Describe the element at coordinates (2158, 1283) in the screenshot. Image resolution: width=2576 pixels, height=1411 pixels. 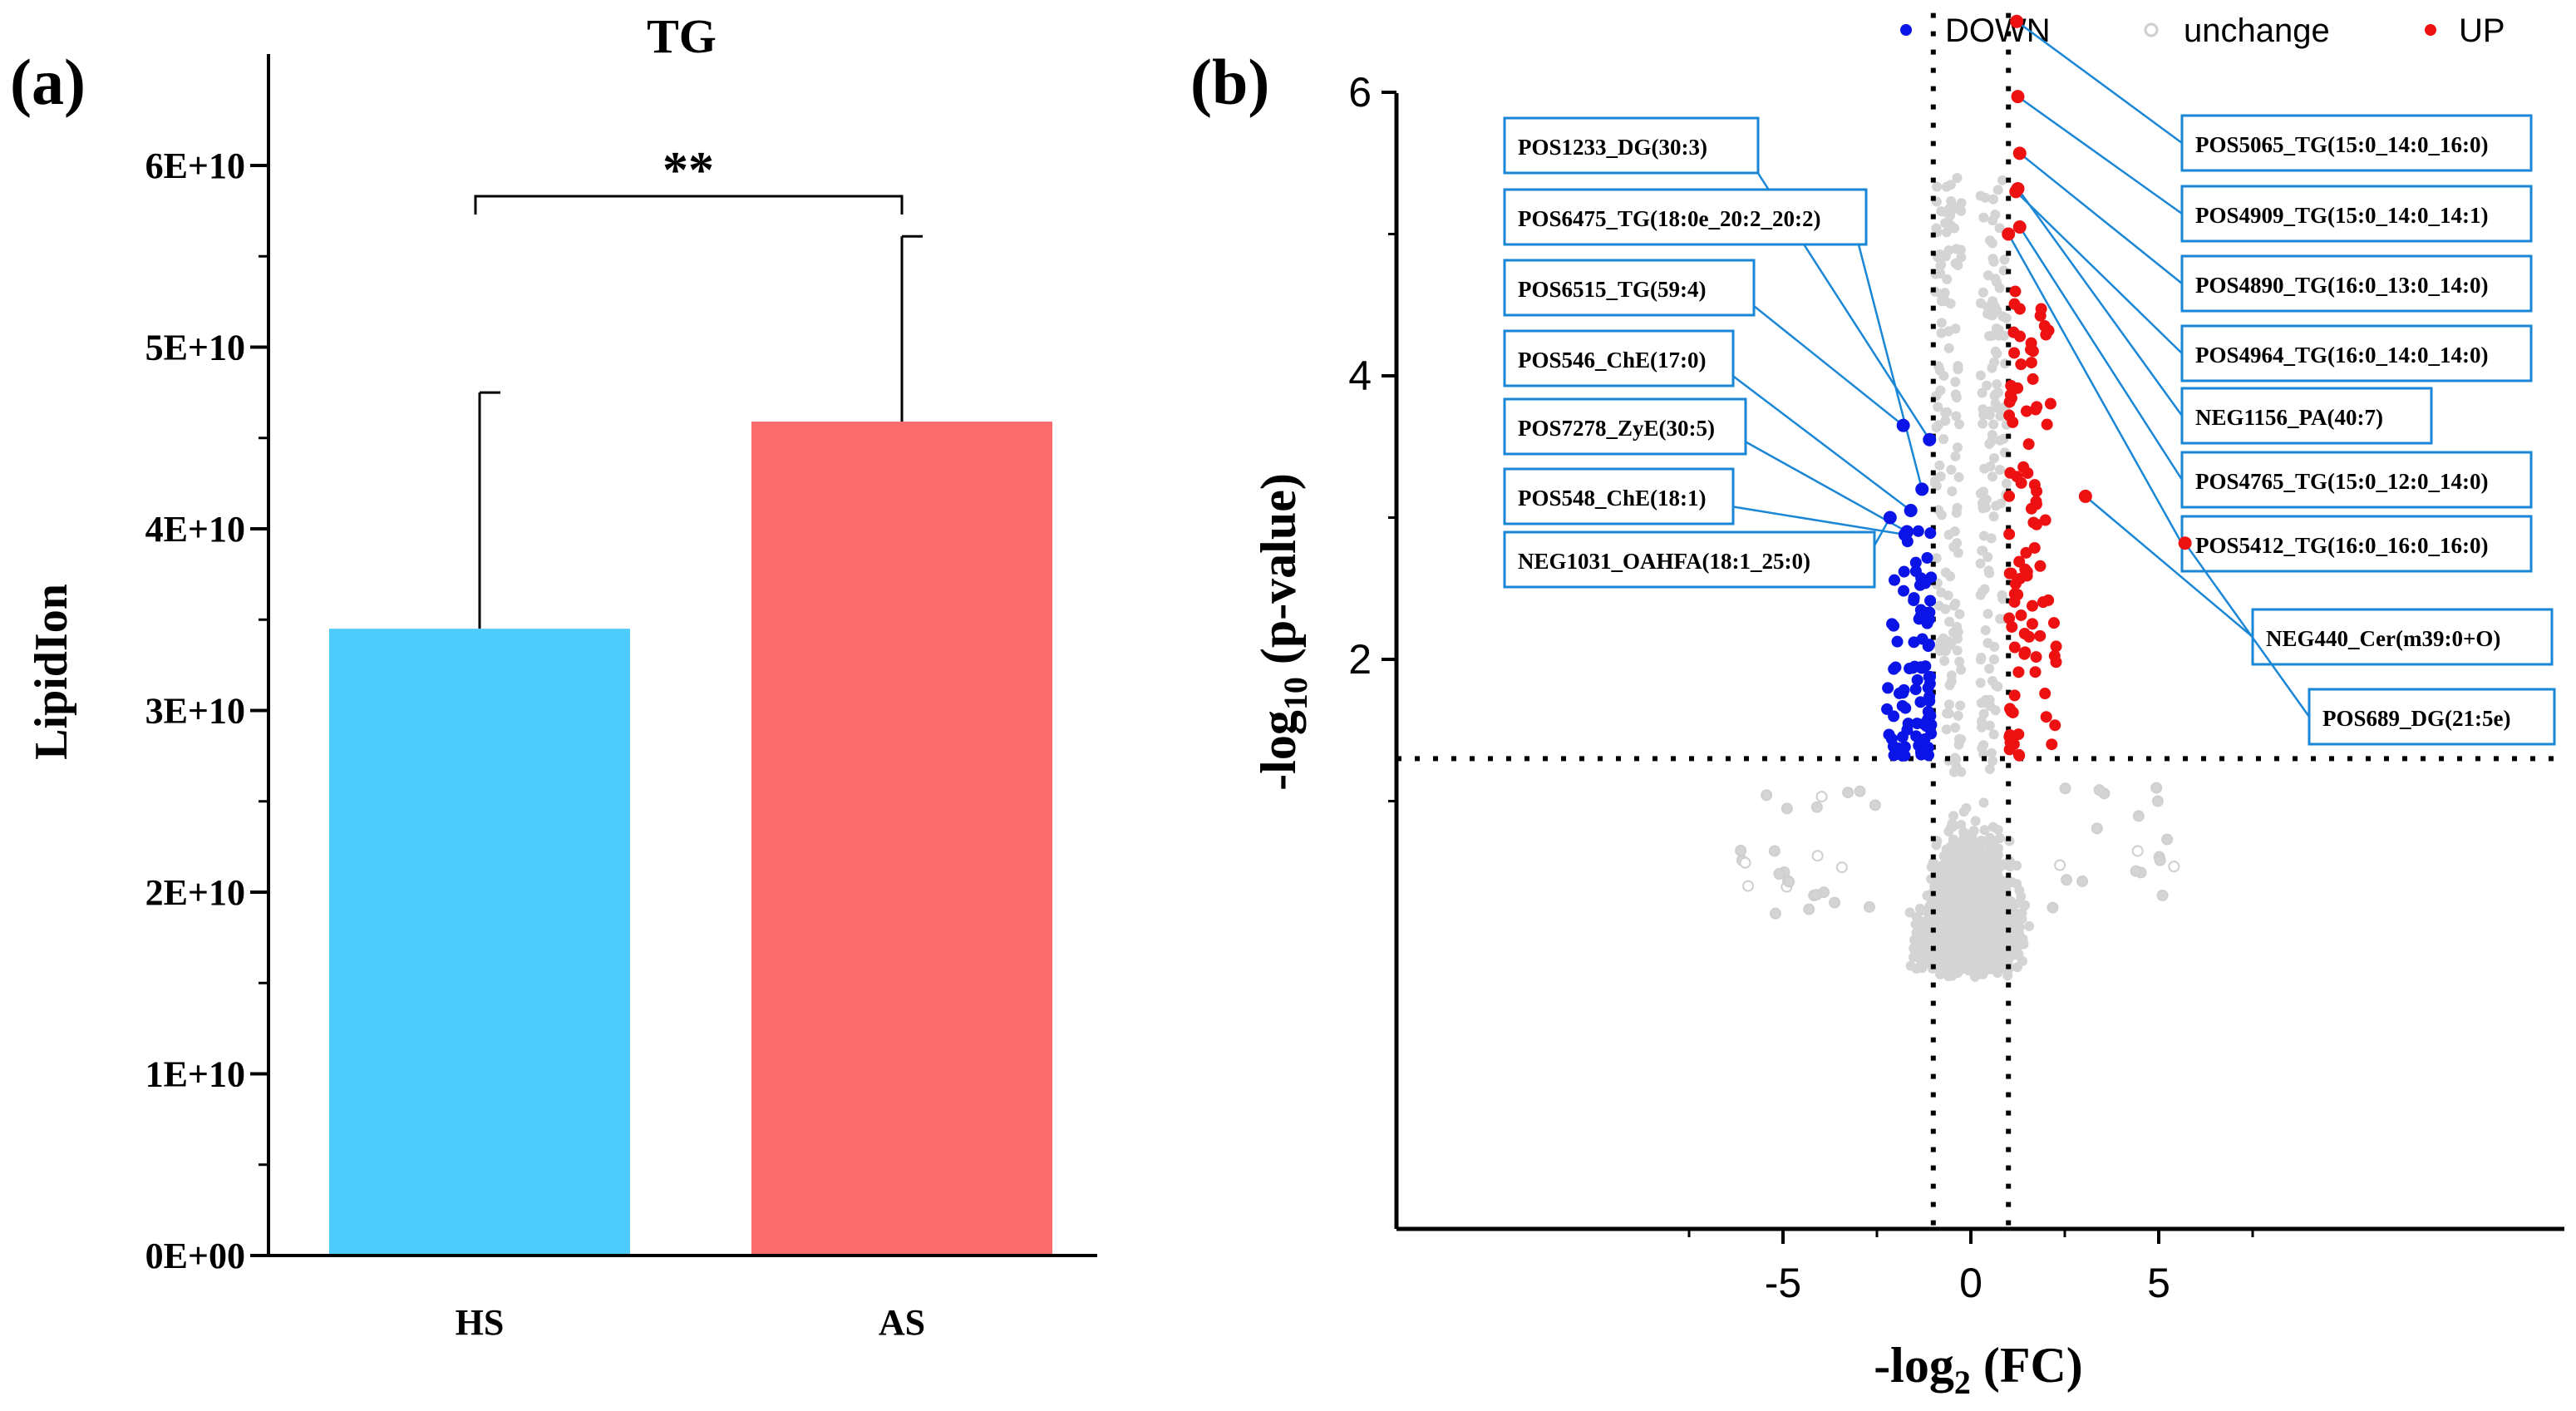
I see `x-tick-label: 5` at that location.